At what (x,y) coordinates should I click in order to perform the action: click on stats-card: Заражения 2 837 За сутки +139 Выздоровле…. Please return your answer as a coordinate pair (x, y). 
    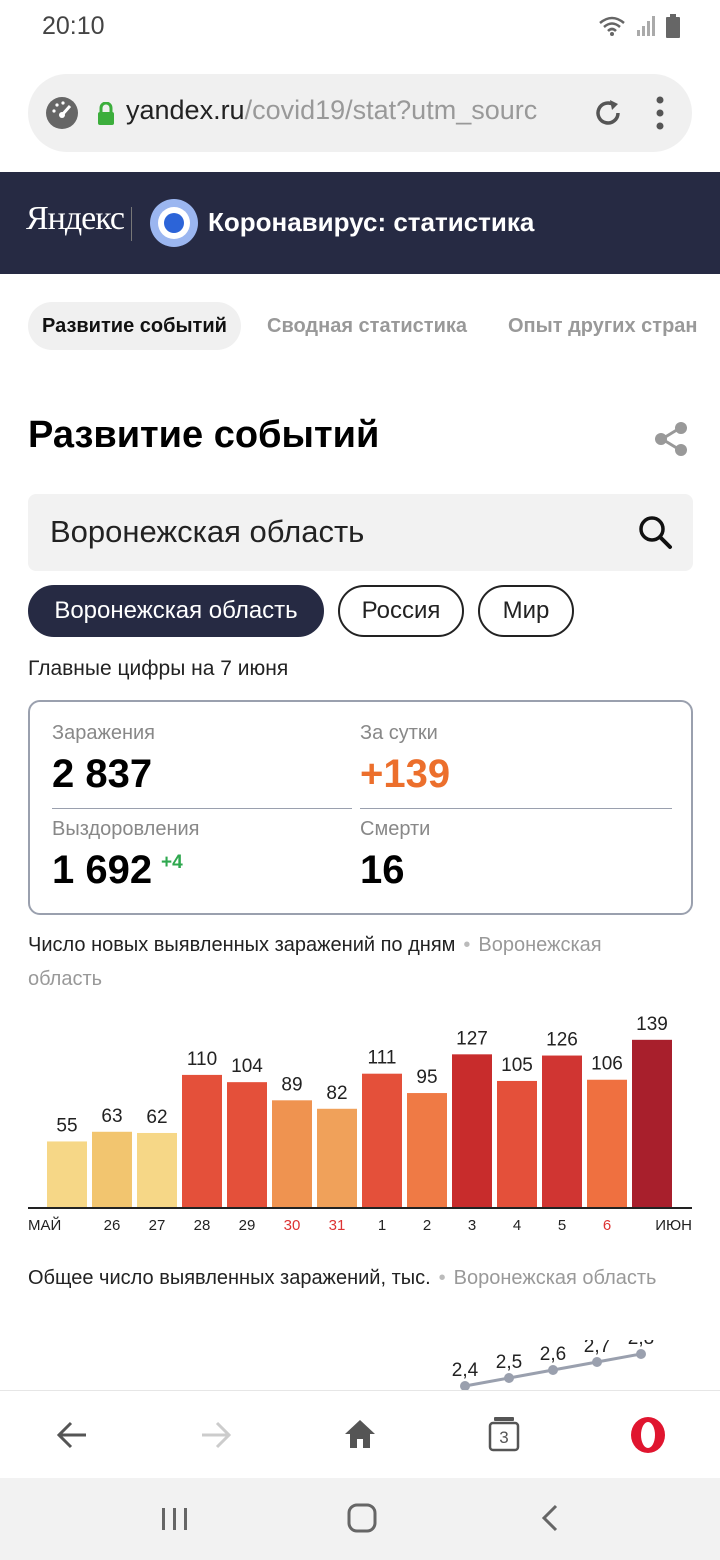
    Looking at the image, I should click on (360, 807).